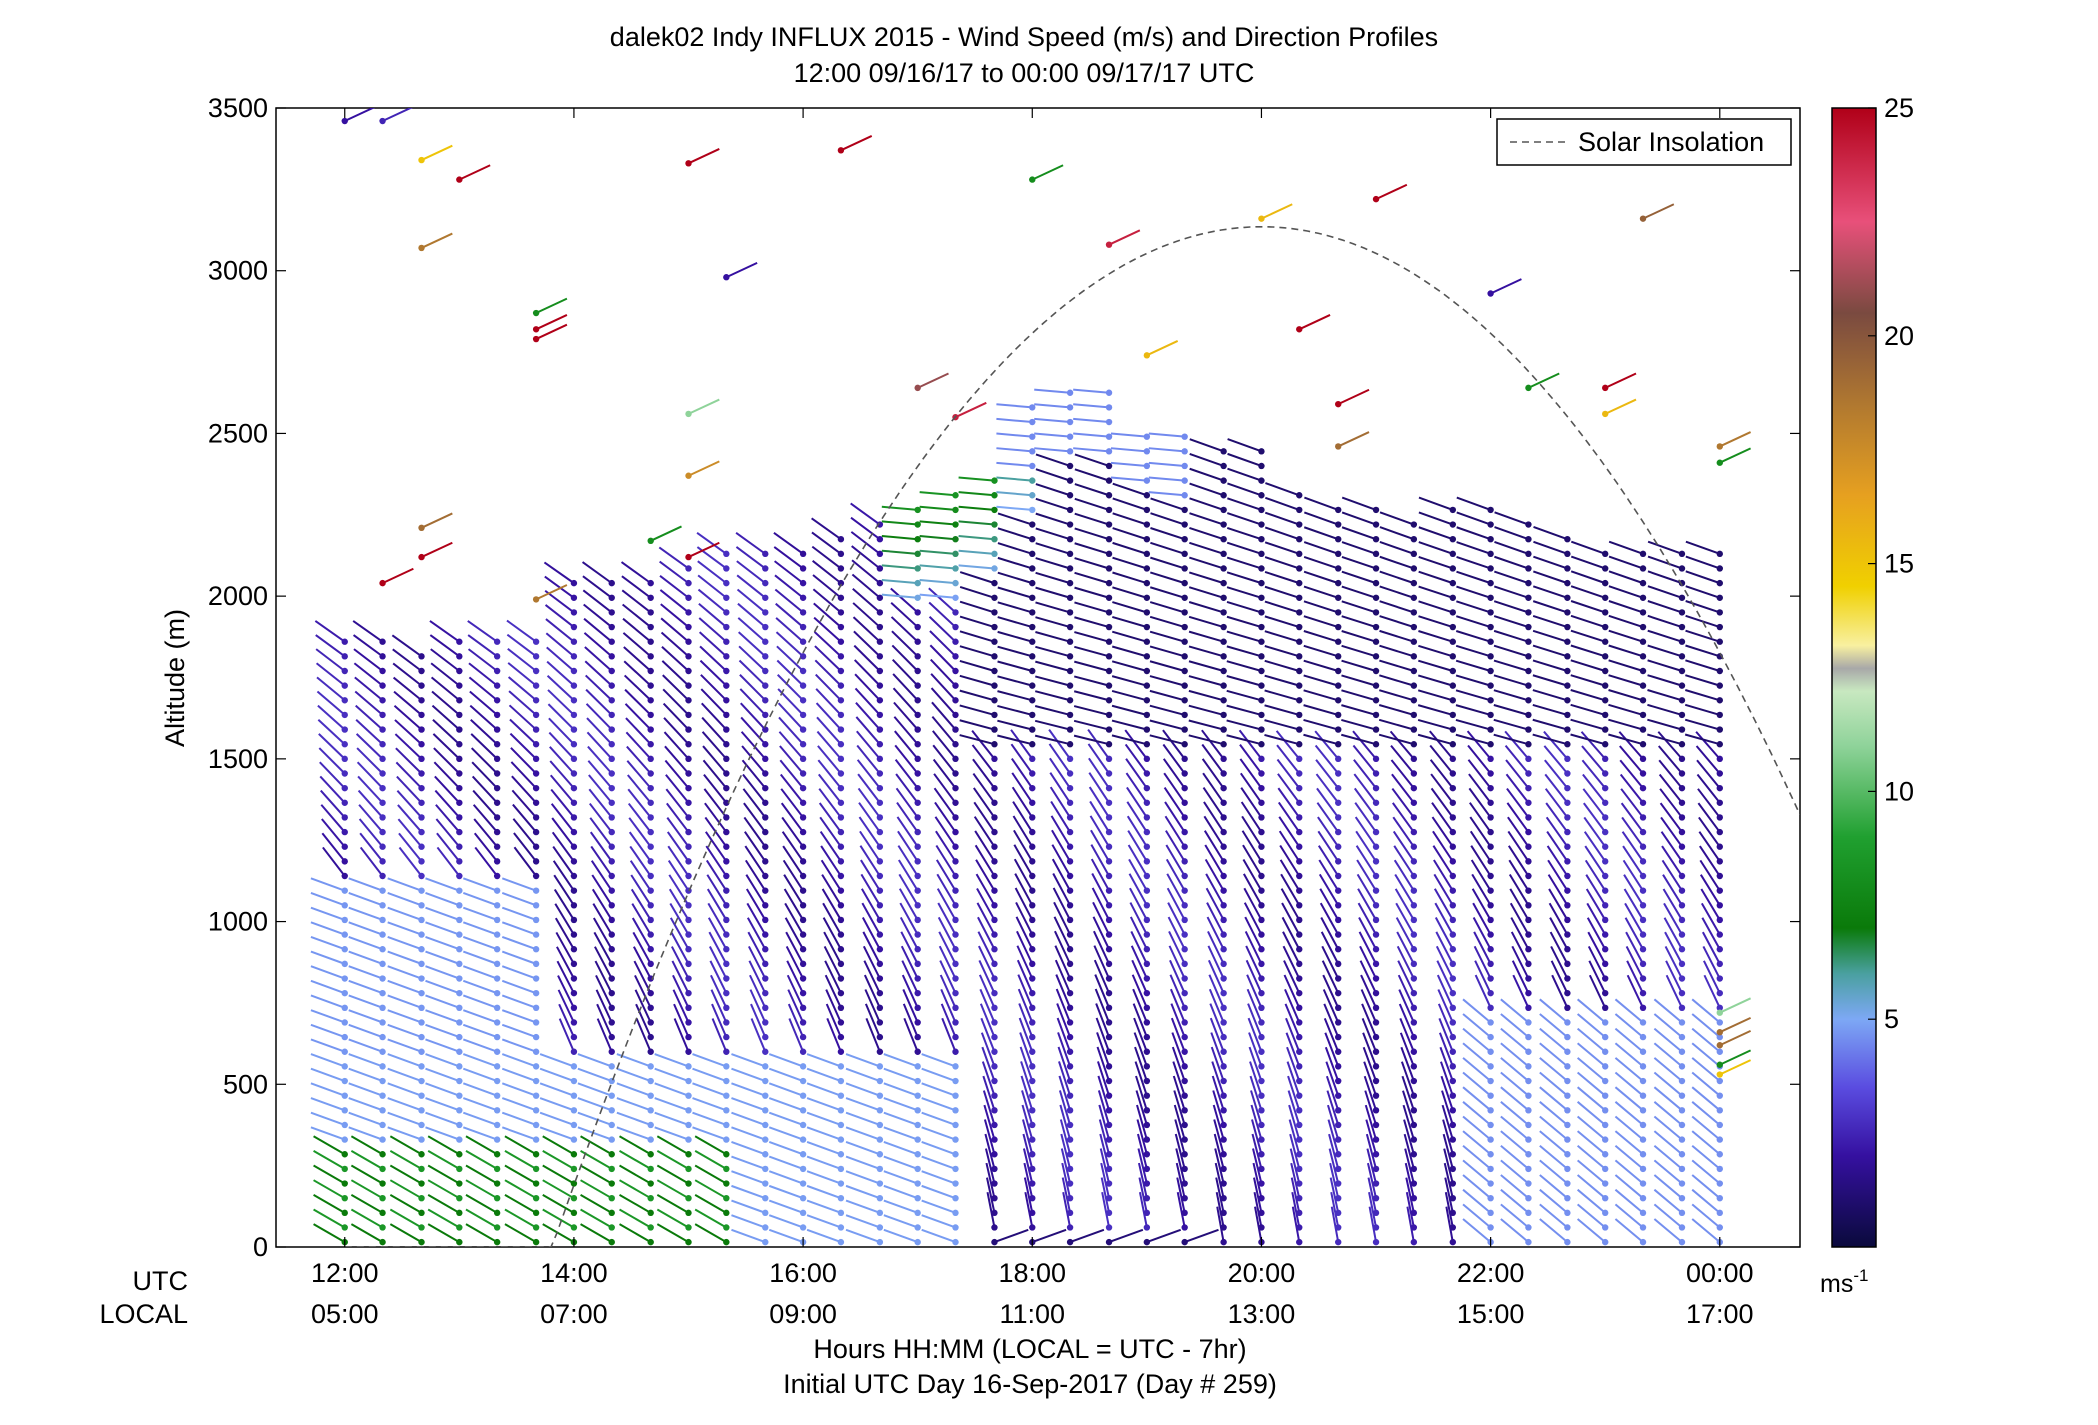 The image size is (2098, 1425). What do you see at coordinates (1032, 1273) in the screenshot?
I see `x-tick-label-utc: 18:00` at bounding box center [1032, 1273].